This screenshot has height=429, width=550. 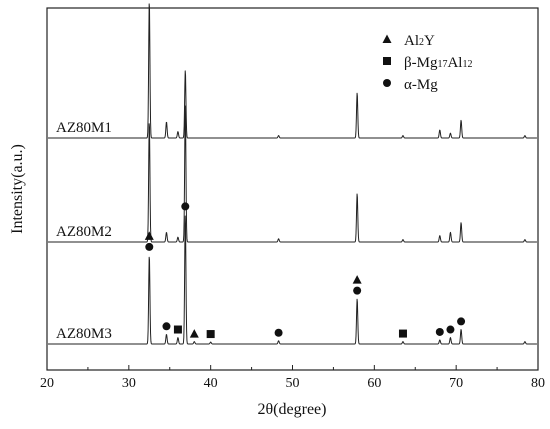 What do you see at coordinates (129, 383) in the screenshot?
I see `x-tick-label: 30` at bounding box center [129, 383].